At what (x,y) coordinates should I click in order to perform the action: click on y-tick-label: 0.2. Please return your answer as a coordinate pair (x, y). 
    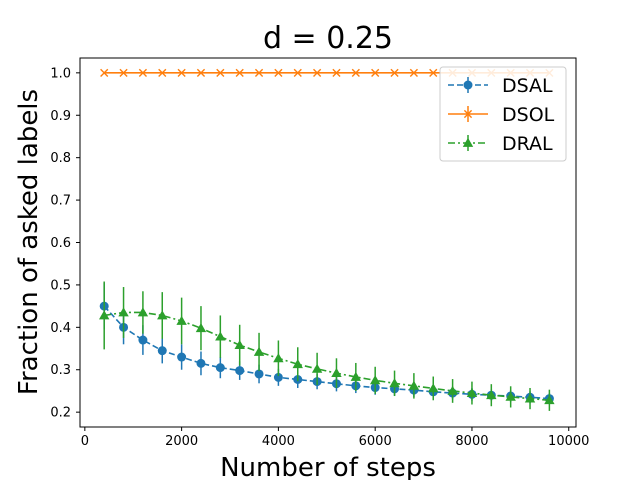
    Looking at the image, I should click on (60, 413).